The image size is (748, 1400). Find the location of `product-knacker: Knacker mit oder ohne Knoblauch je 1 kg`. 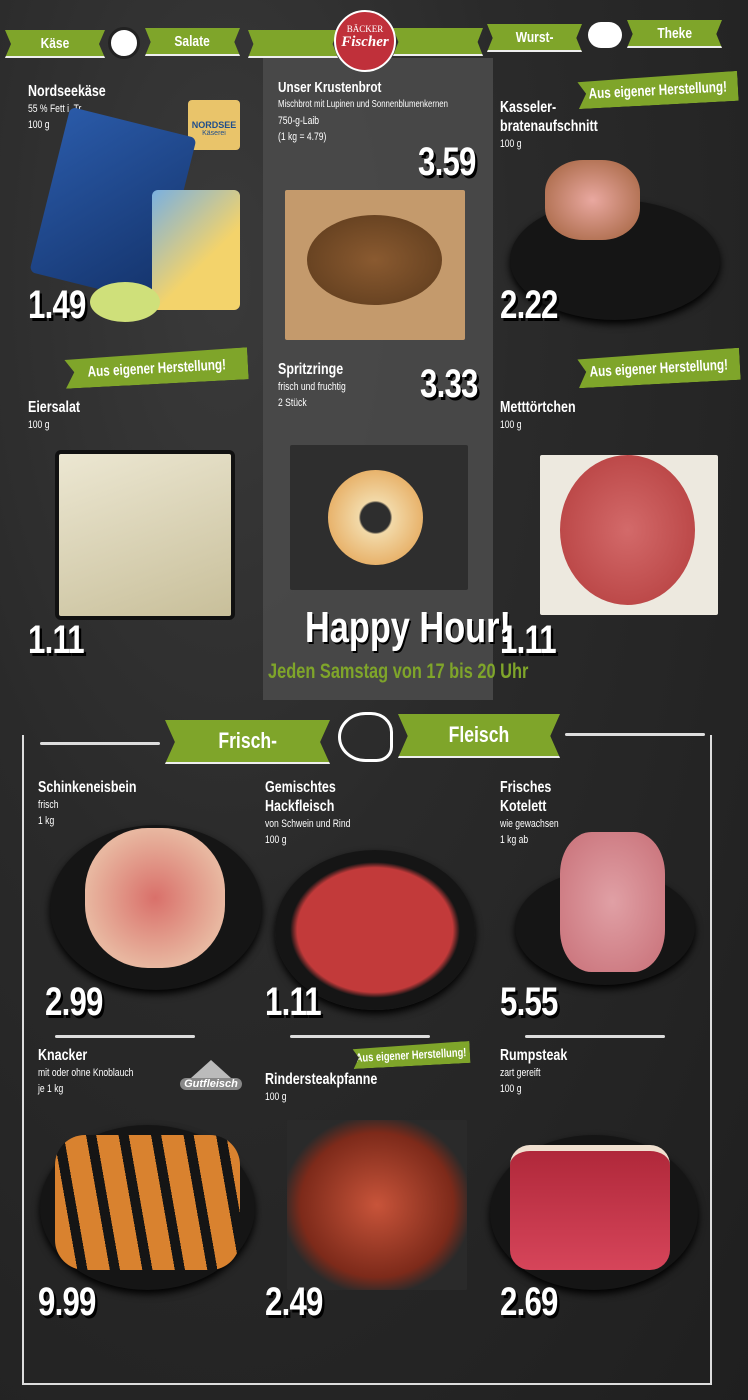

product-knacker: Knacker mit oder ohne Knoblauch je 1 kg is located at coordinates (85, 1071).